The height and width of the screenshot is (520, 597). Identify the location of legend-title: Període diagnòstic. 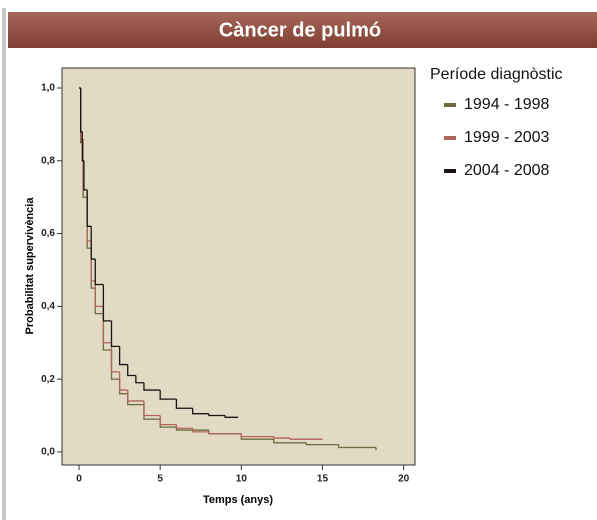
(496, 74).